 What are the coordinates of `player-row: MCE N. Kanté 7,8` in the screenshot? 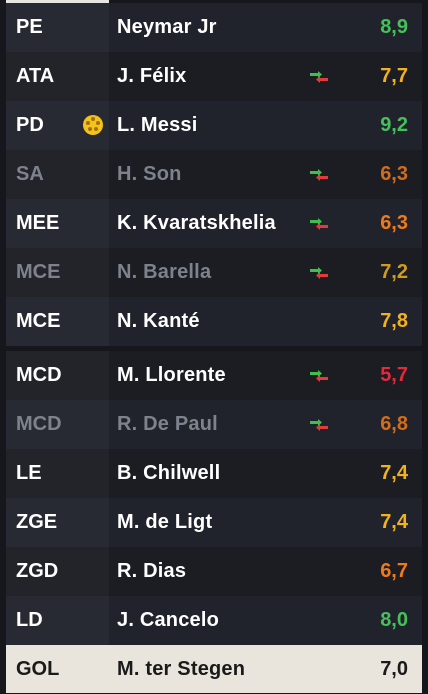 It's located at (214, 321).